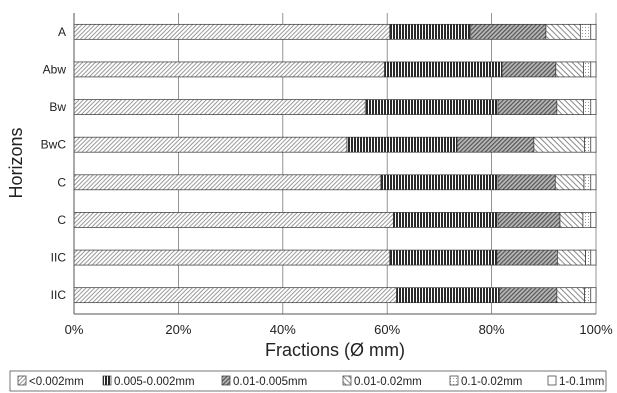  What do you see at coordinates (55, 69) in the screenshot?
I see `category-label: Abw` at bounding box center [55, 69].